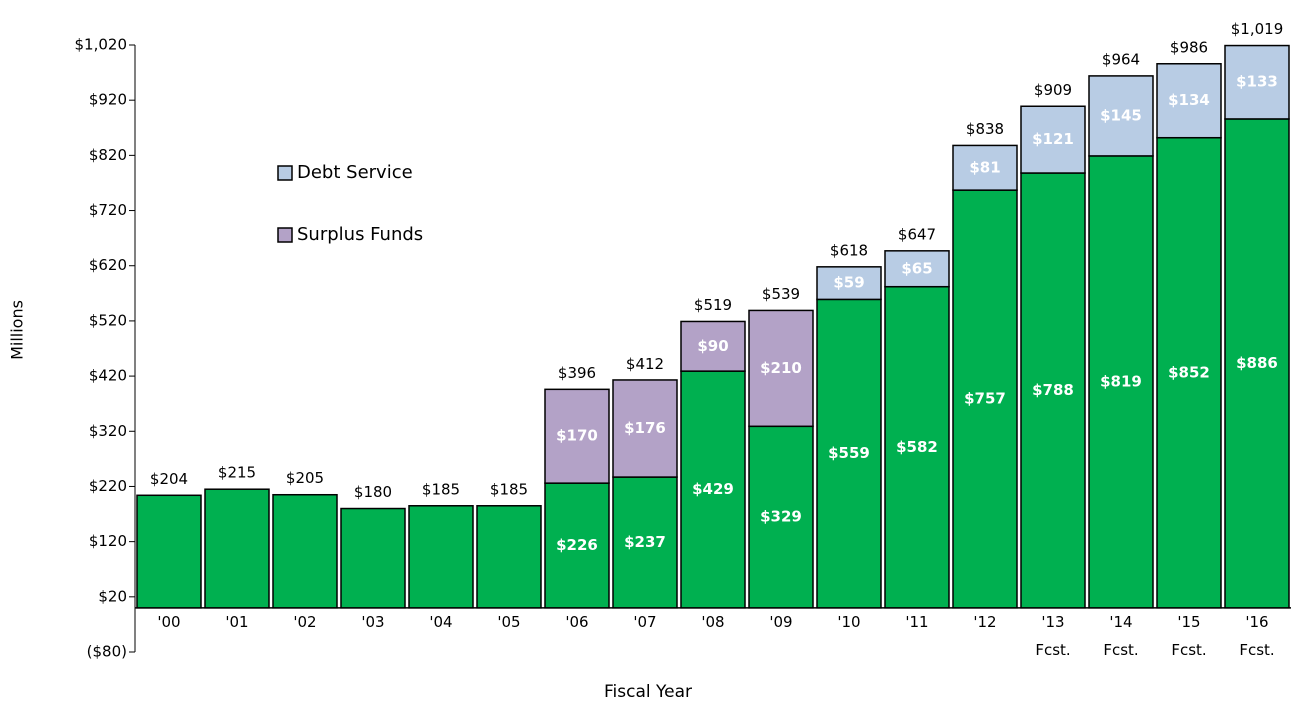 This screenshot has height=709, width=1296. I want to click on x-tick-label: '08, so click(713, 621).